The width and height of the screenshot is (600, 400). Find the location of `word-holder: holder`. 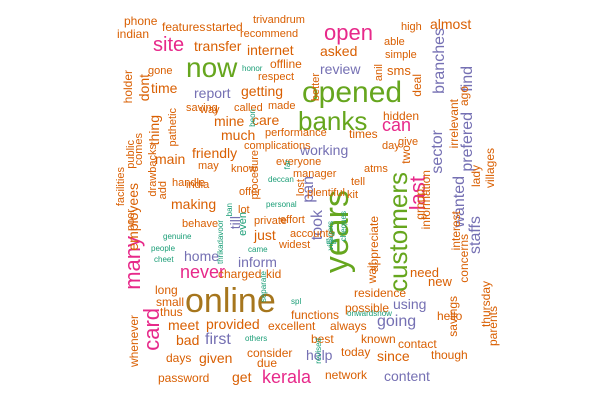

word-holder: holder is located at coordinates (128, 87).